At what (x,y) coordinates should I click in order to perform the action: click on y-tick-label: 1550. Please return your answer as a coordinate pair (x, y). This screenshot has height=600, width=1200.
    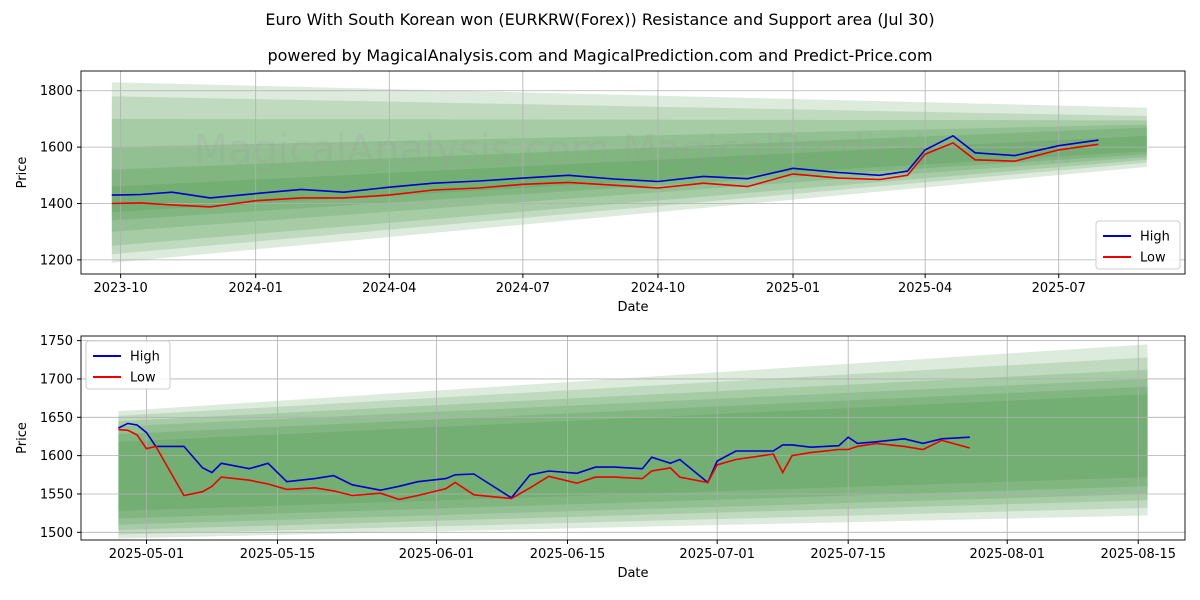
    Looking at the image, I should click on (56, 494).